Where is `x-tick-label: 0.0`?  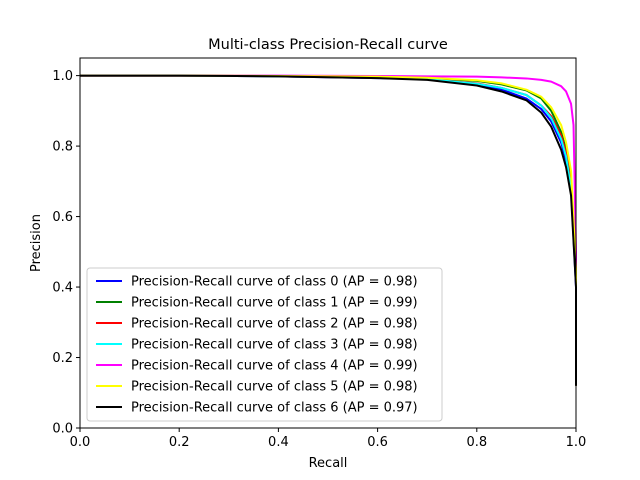 x-tick-label: 0.0 is located at coordinates (80, 442).